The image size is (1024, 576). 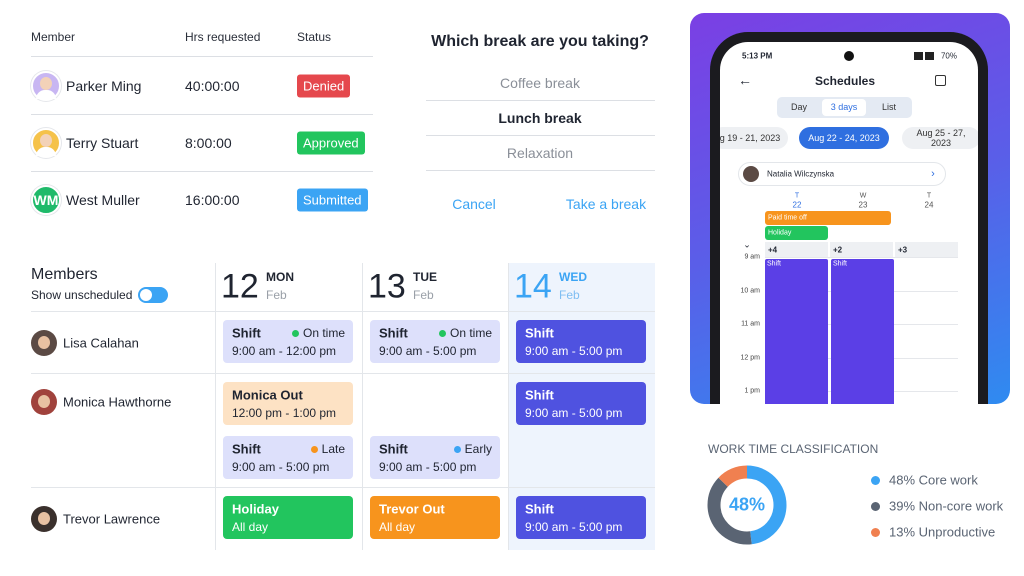 What do you see at coordinates (323, 333) in the screenshot?
I see `card-tag: On time` at bounding box center [323, 333].